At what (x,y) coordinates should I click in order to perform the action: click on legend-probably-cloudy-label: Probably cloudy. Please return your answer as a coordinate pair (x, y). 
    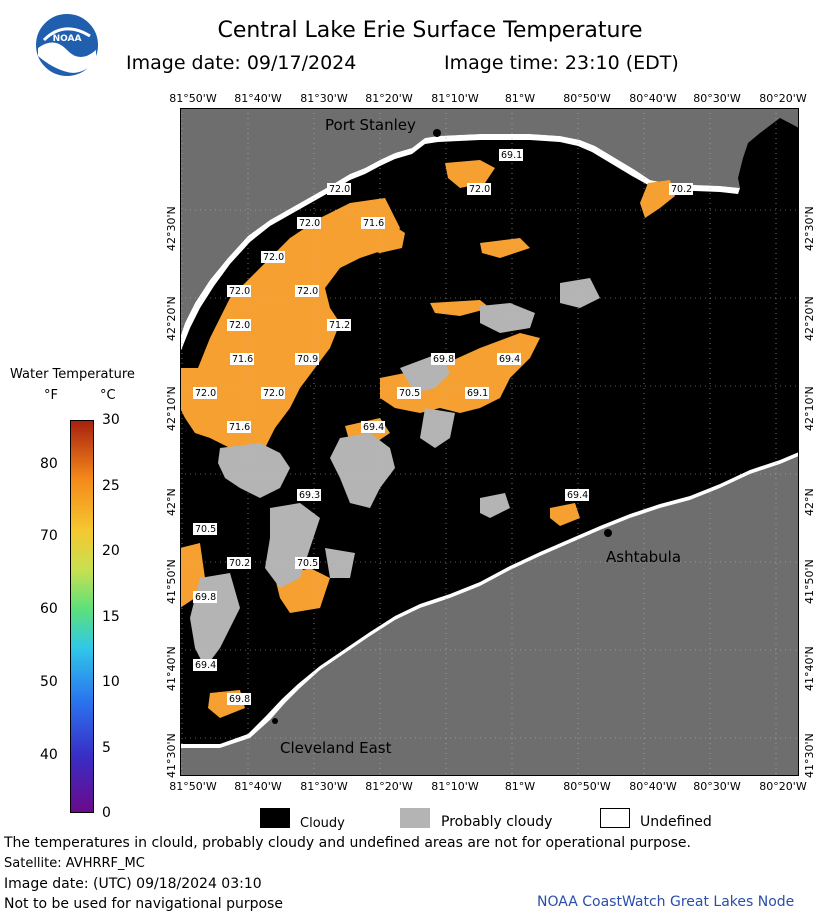
    Looking at the image, I should click on (497, 822).